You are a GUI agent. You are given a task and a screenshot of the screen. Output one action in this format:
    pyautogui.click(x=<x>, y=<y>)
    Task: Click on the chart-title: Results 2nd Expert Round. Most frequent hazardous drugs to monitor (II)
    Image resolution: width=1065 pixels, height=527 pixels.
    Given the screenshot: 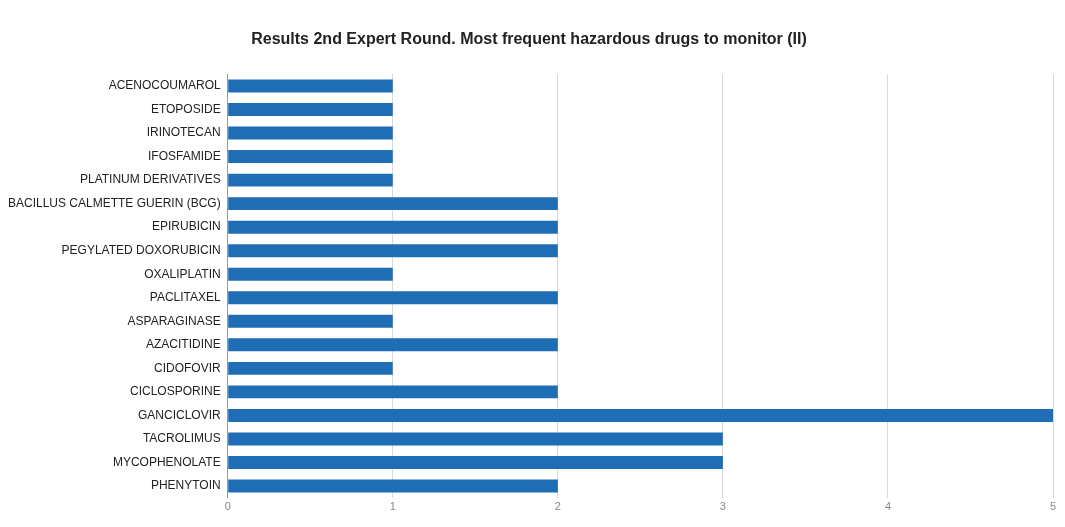 What is the action you would take?
    pyautogui.click(x=529, y=39)
    